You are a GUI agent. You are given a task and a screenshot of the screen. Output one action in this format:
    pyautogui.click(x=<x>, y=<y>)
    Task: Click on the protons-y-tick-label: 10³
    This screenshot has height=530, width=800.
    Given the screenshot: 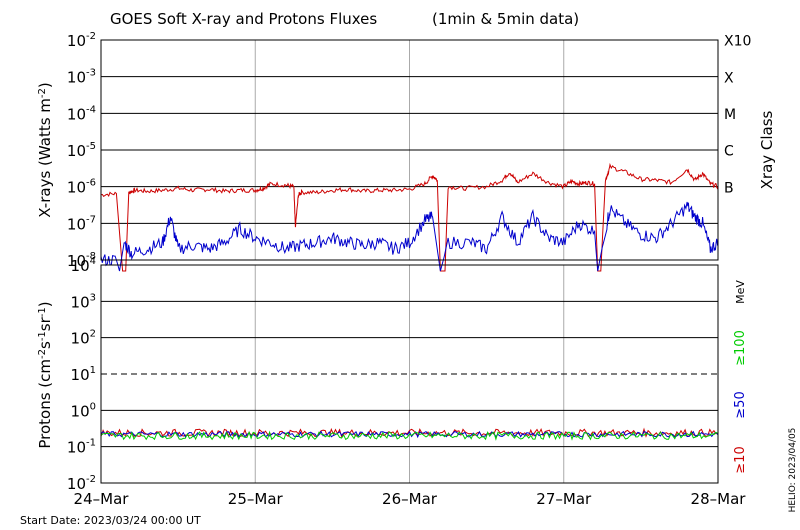 What is the action you would take?
    pyautogui.click(x=83, y=301)
    